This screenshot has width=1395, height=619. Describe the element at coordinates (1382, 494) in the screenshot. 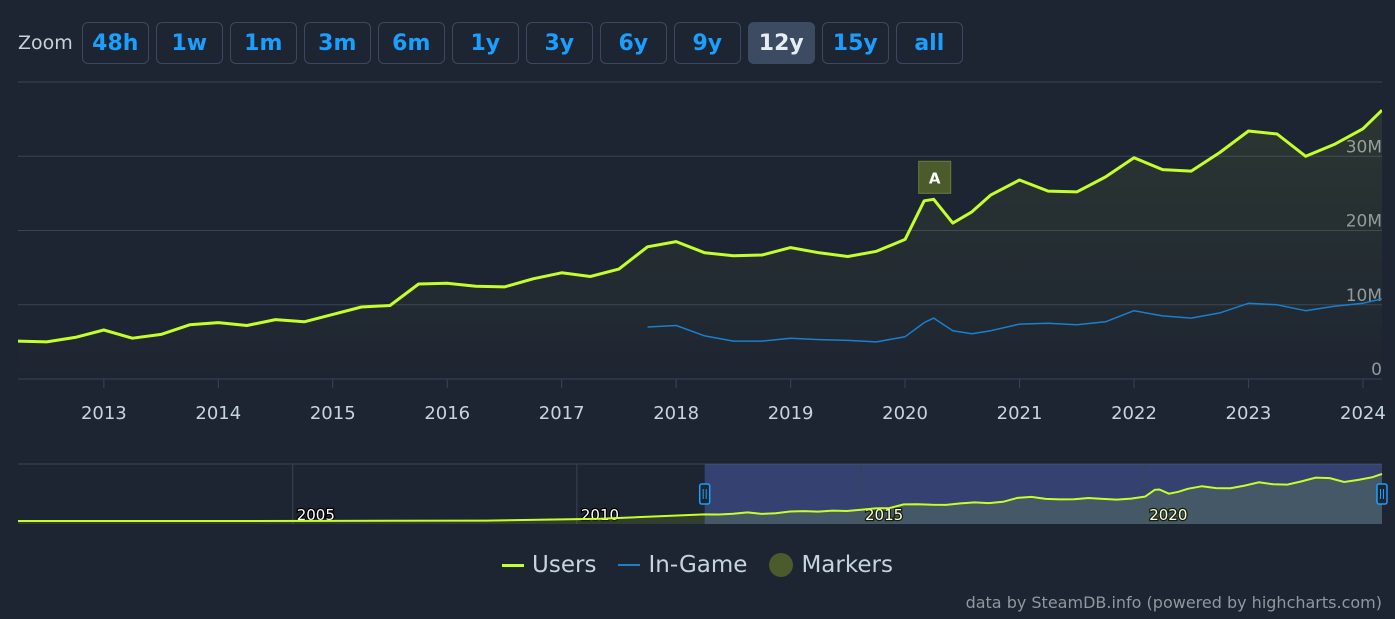

I see `navigator-handle-right` at that location.